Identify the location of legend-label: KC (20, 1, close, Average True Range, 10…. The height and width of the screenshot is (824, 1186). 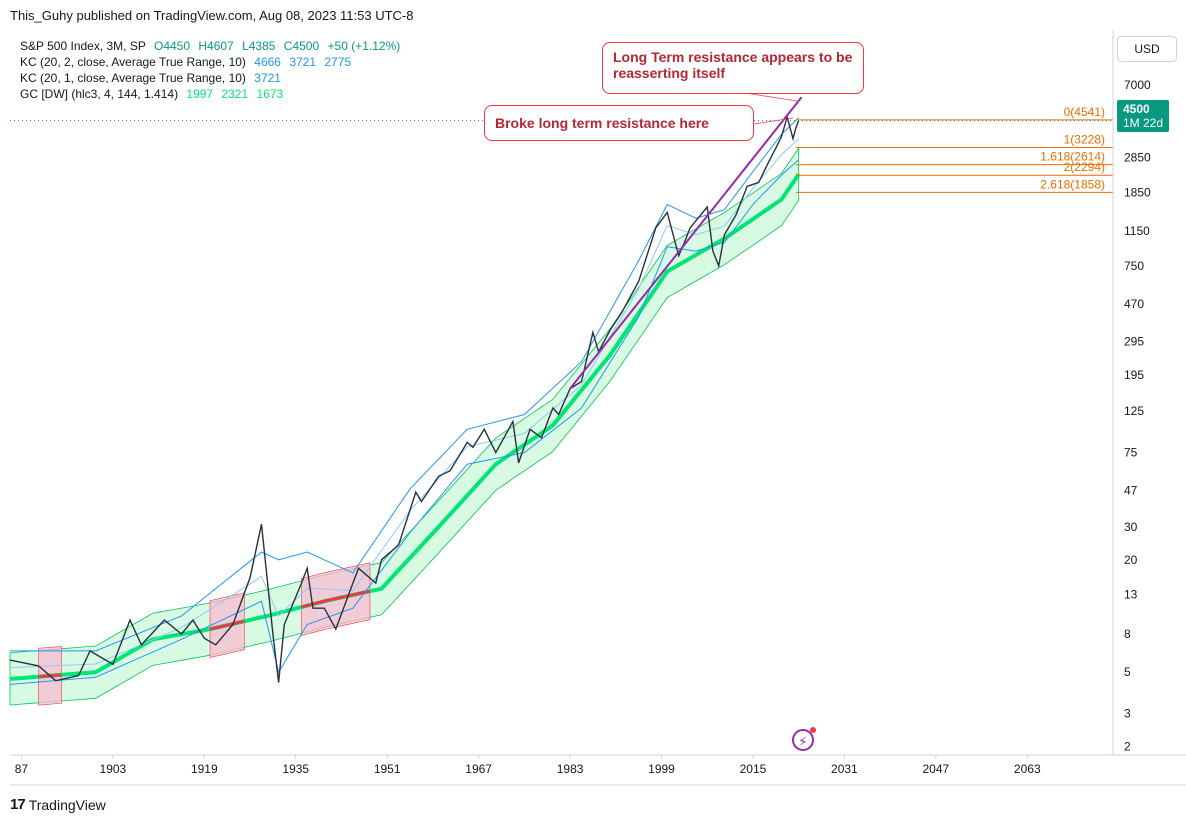
(133, 78).